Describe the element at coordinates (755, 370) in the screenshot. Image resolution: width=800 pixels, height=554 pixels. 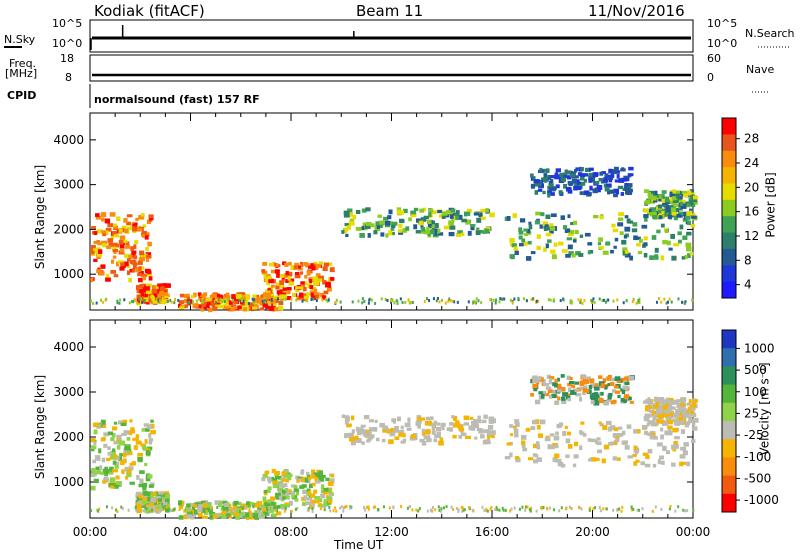
I see `colorbar-tick-label: 500` at that location.